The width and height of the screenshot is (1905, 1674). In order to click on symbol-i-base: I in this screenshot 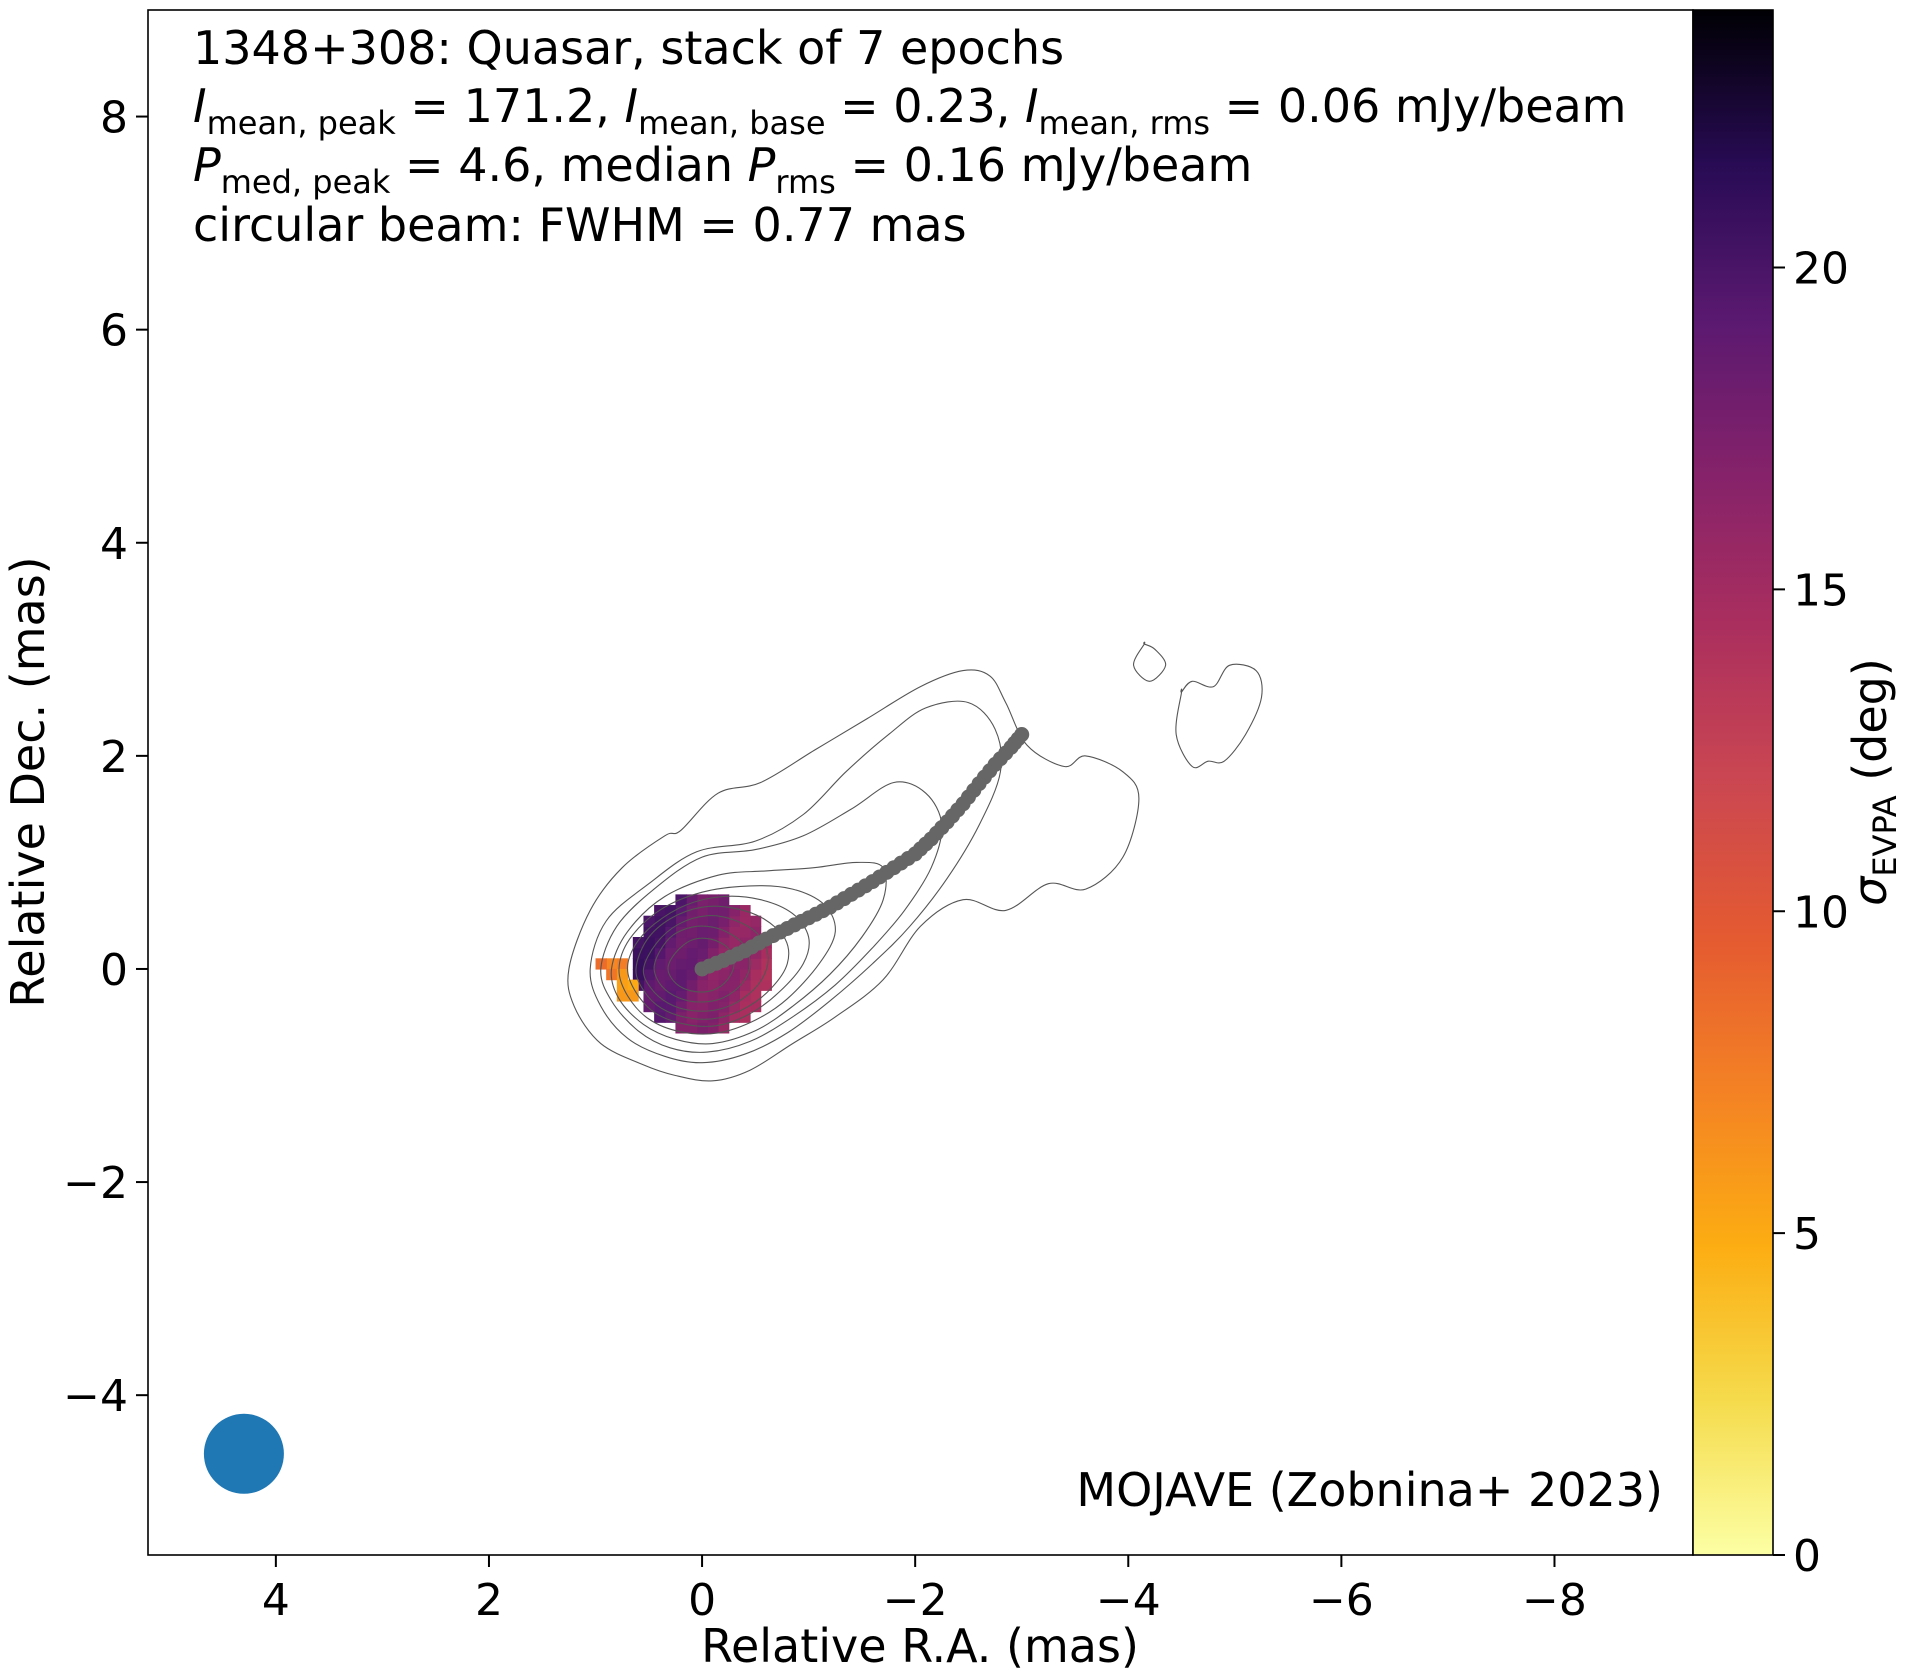, I will do `click(632, 106)`.